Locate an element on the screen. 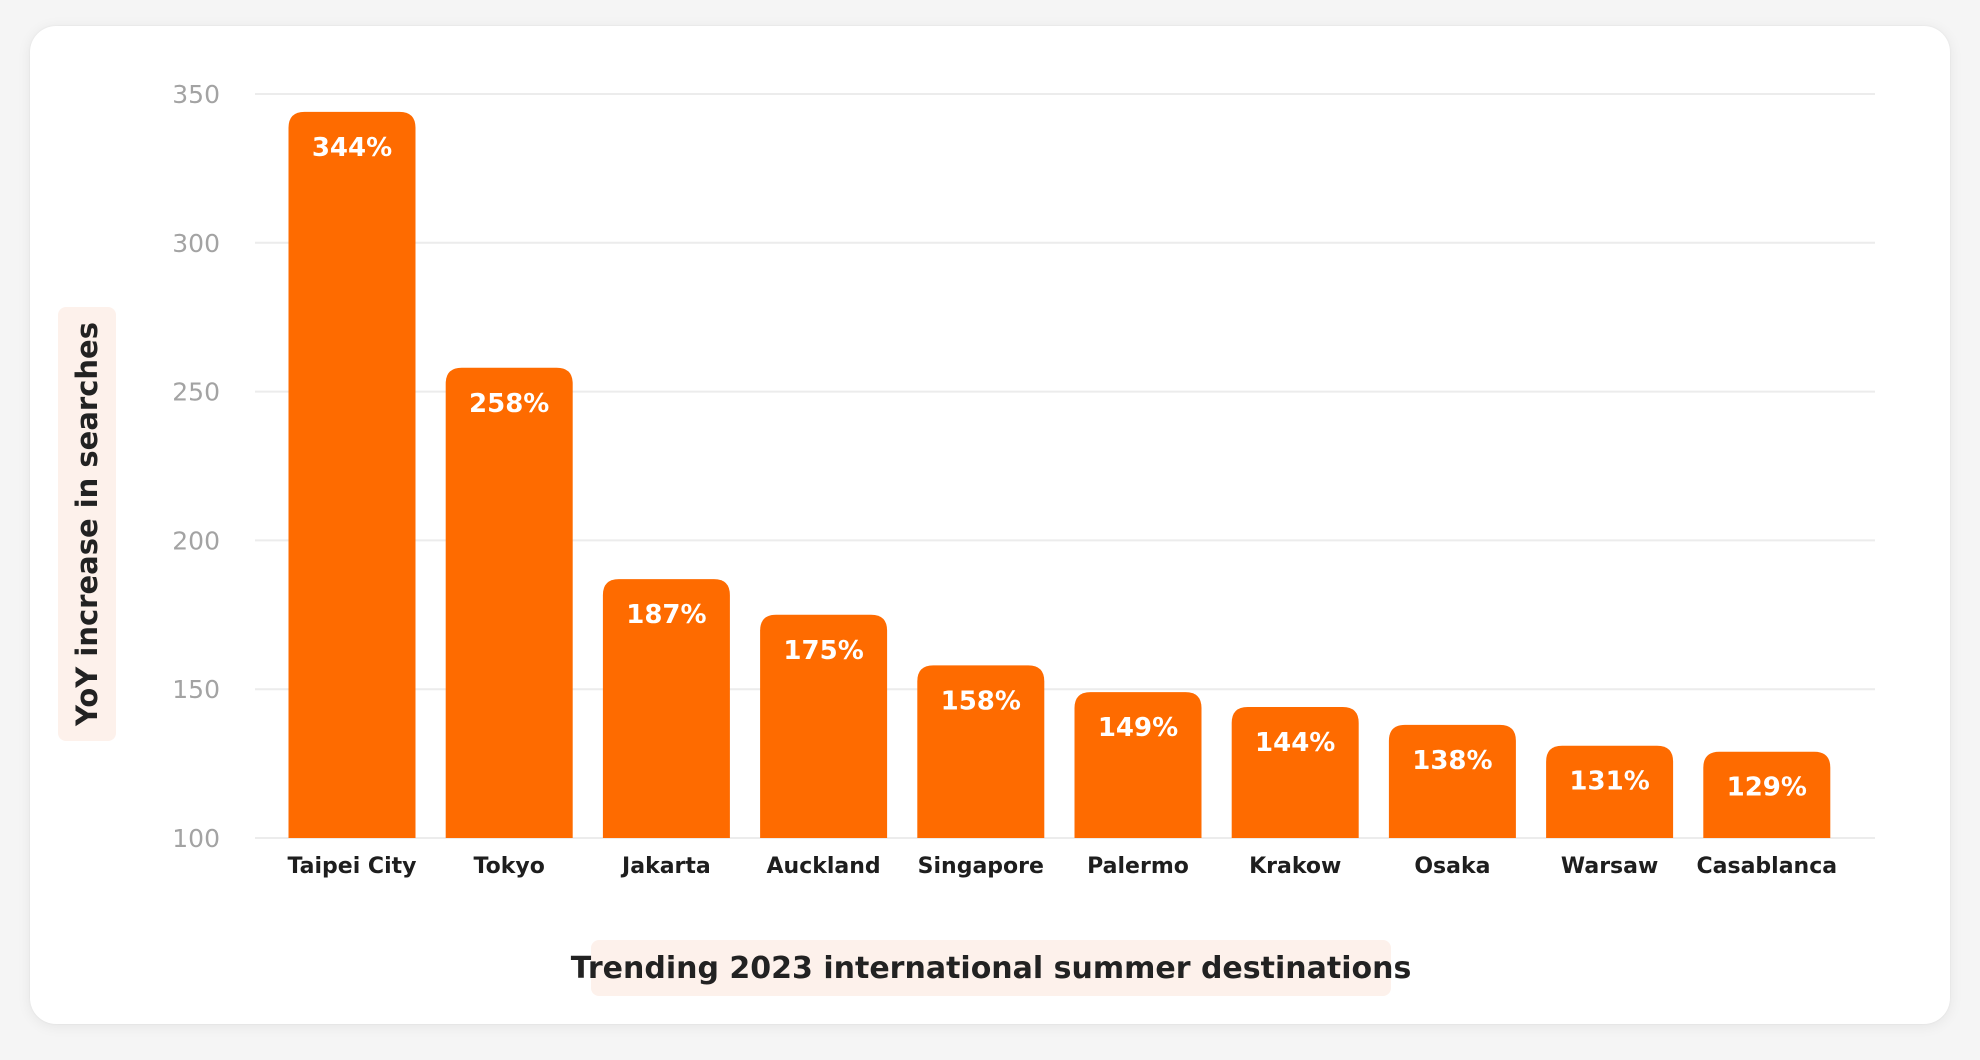 This screenshot has width=1980, height=1060. bar-value-label: 344% is located at coordinates (352, 148).